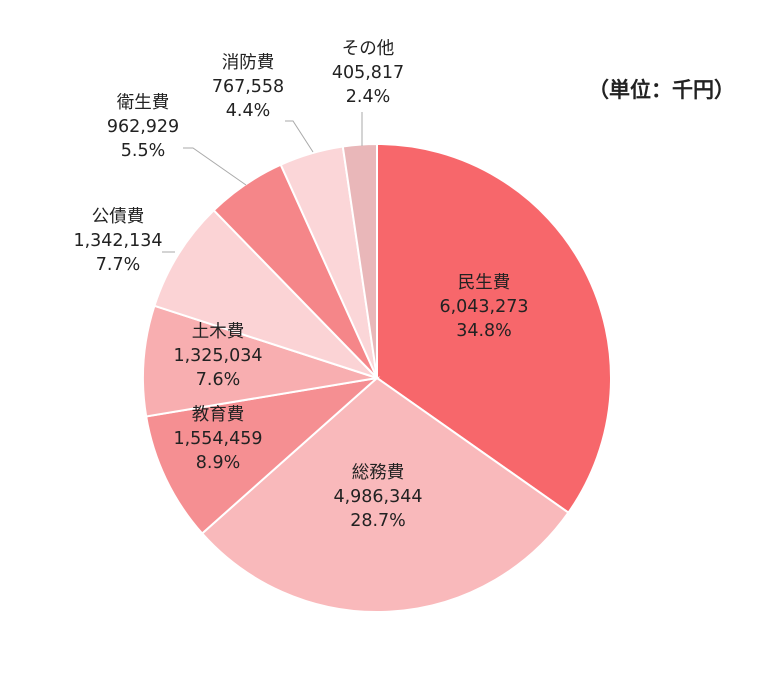 Image resolution: width=768 pixels, height=686 pixels. I want to click on slice-percent: 5.5%, so click(143, 151).